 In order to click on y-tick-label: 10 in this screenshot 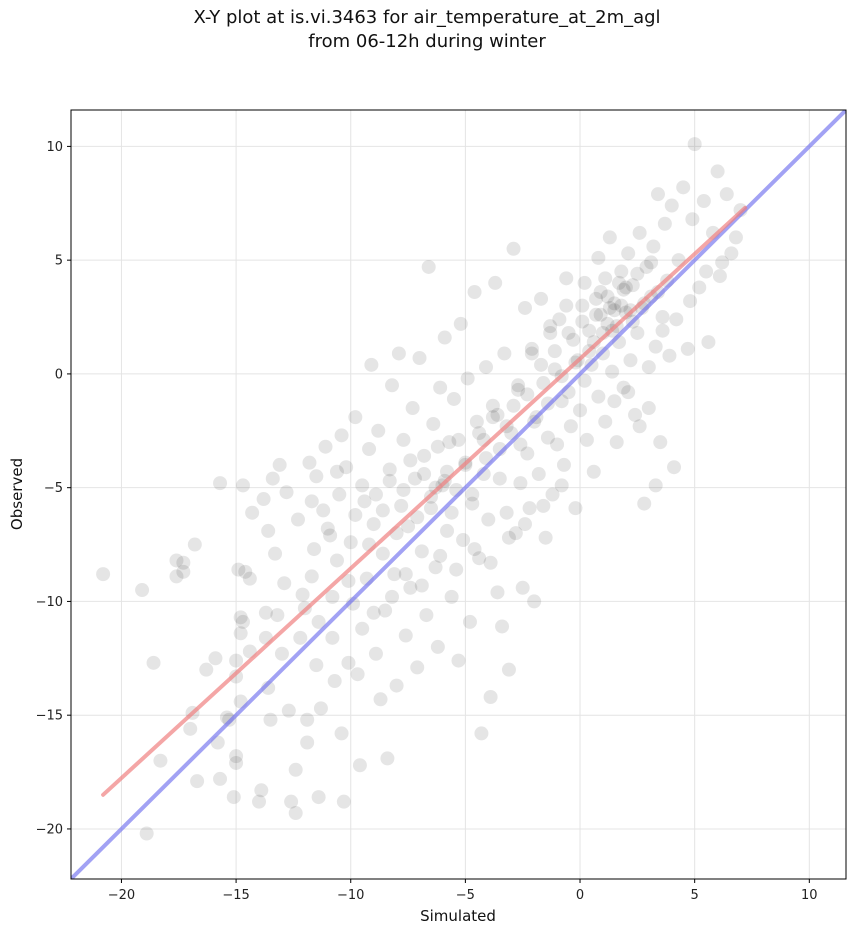, I will do `click(54, 147)`.